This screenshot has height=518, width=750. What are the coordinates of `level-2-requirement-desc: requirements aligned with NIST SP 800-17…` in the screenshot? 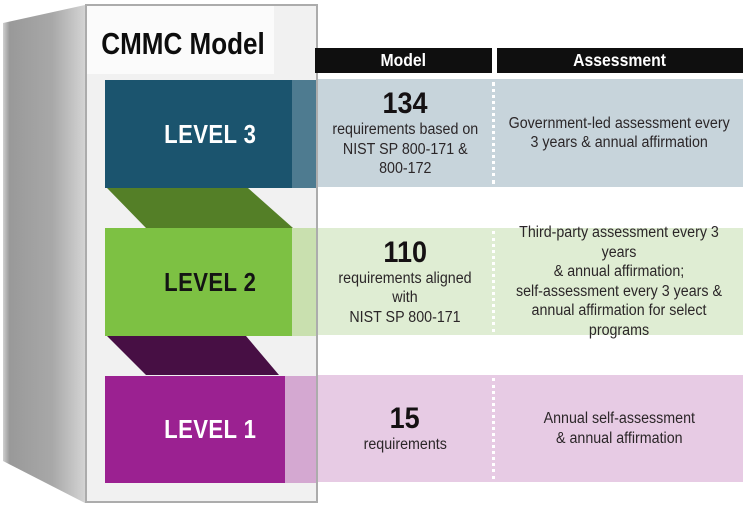 It's located at (405, 297).